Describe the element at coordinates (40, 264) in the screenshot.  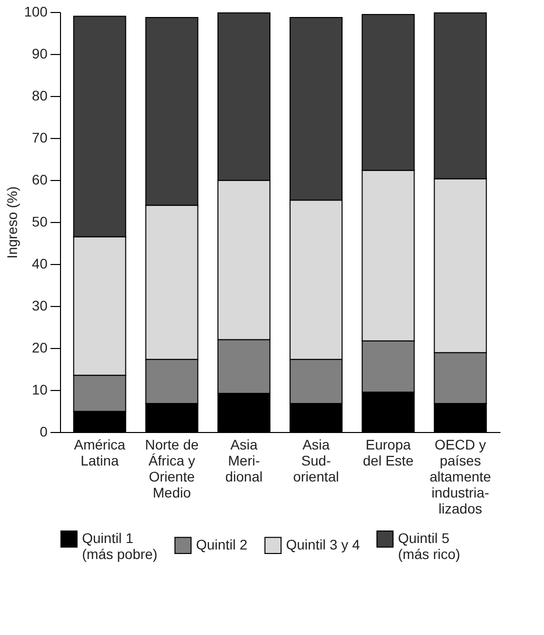
I see `y-tick-label: 40` at that location.